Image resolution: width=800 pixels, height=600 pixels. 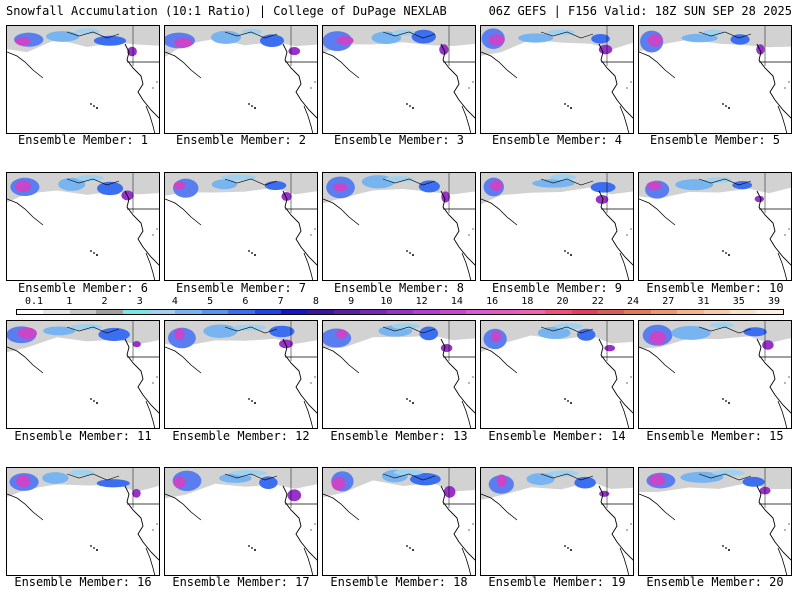 I want to click on colorbar-tick-label: 3, so click(x=139, y=301).